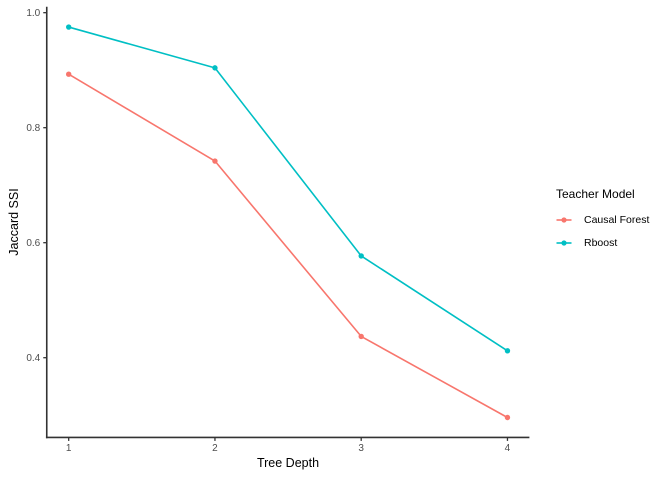 The height and width of the screenshot is (480, 672). I want to click on x-tick-label: 4, so click(508, 448).